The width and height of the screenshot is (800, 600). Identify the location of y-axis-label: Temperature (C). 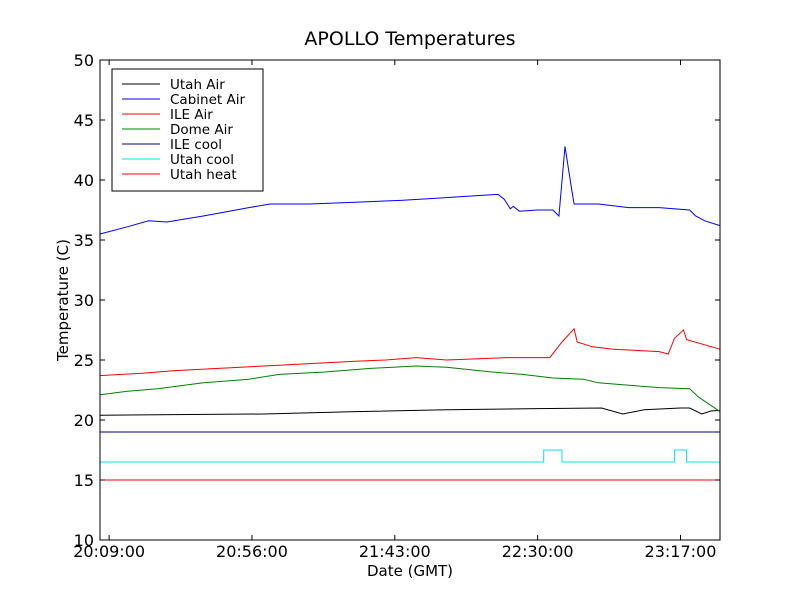
(63, 300).